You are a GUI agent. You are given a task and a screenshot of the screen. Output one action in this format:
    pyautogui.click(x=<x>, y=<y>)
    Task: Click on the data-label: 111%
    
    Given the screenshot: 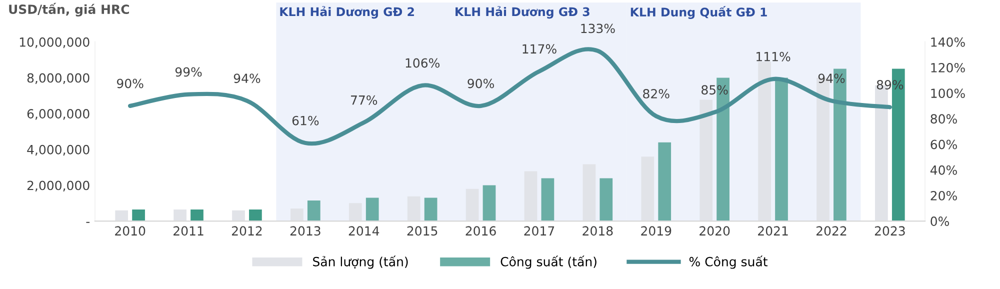 What is the action you would take?
    pyautogui.click(x=773, y=57)
    